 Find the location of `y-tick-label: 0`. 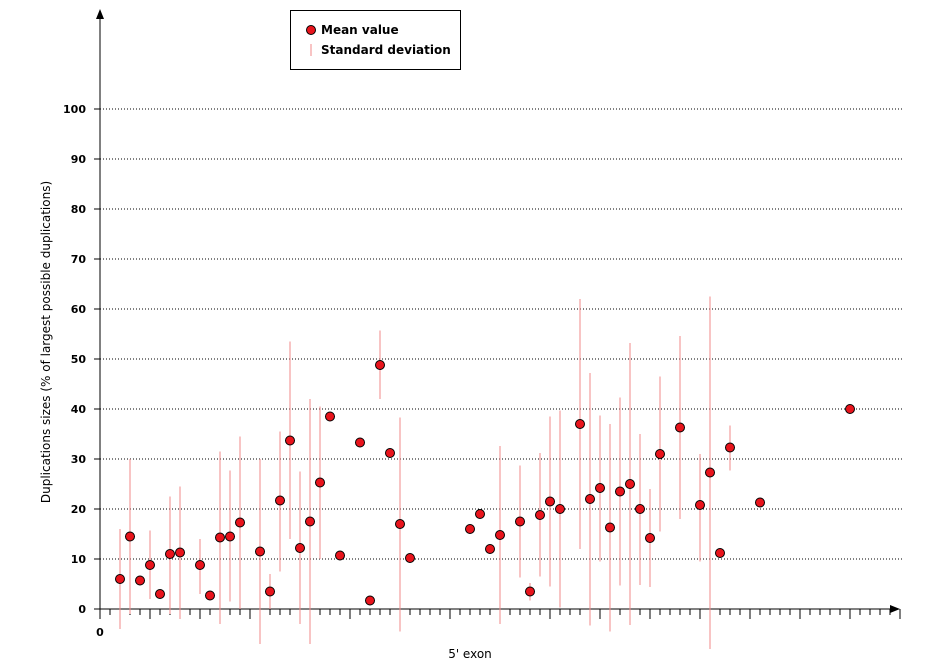

y-tick-label: 0 is located at coordinates (82, 609).